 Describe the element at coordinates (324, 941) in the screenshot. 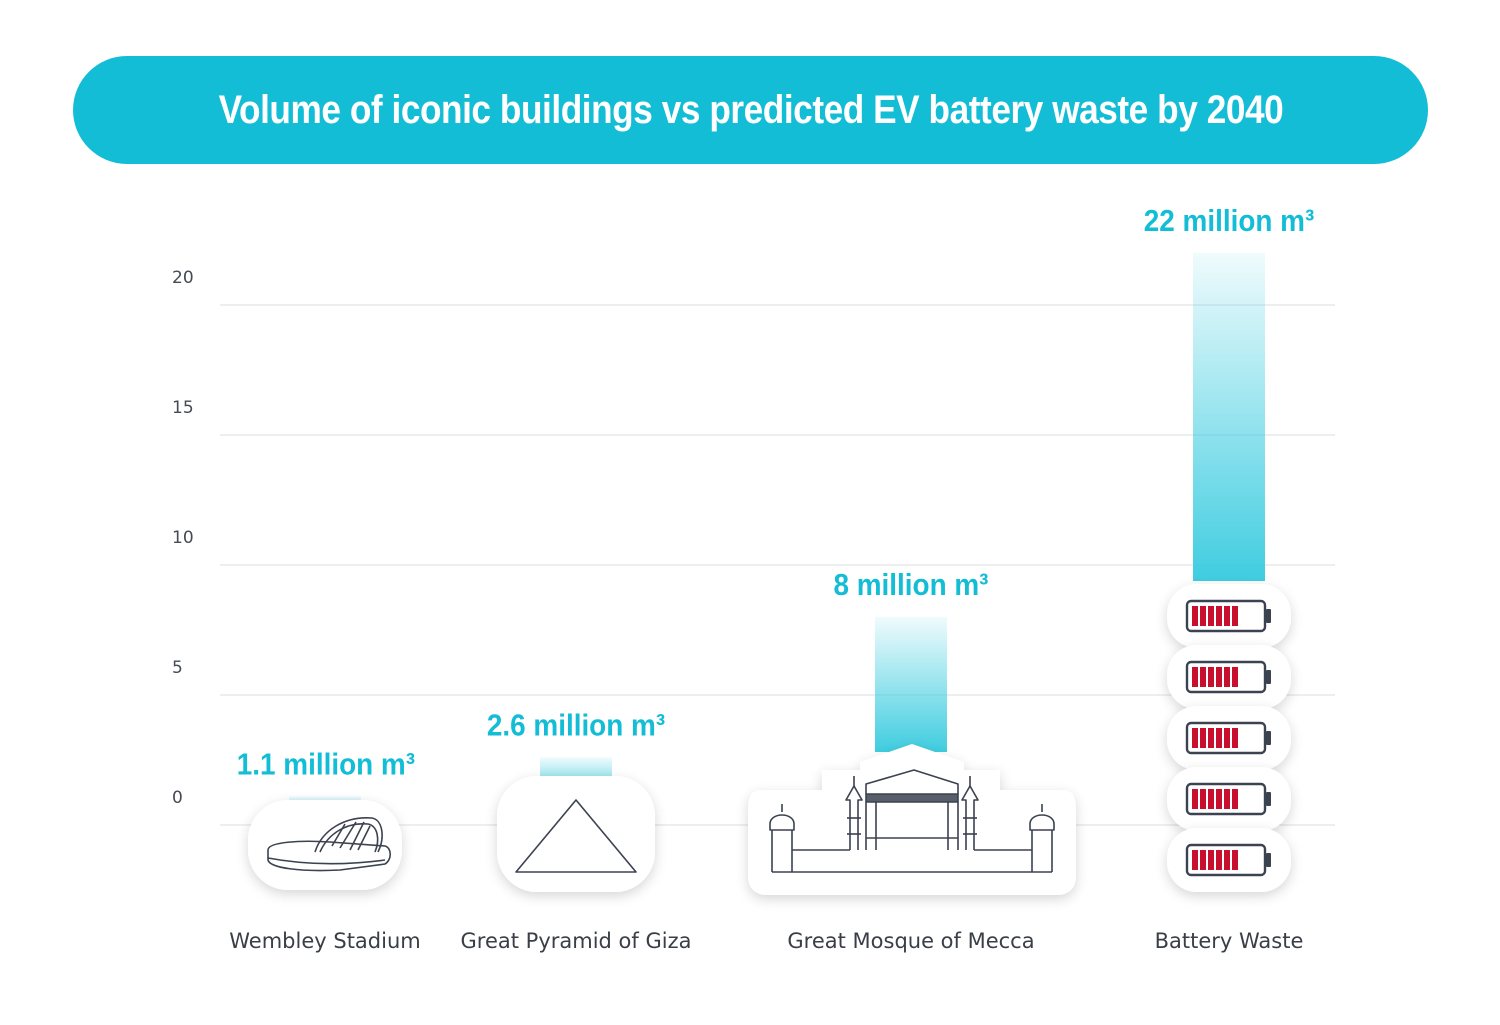

I see `category-label: Wembley Stadium` at that location.